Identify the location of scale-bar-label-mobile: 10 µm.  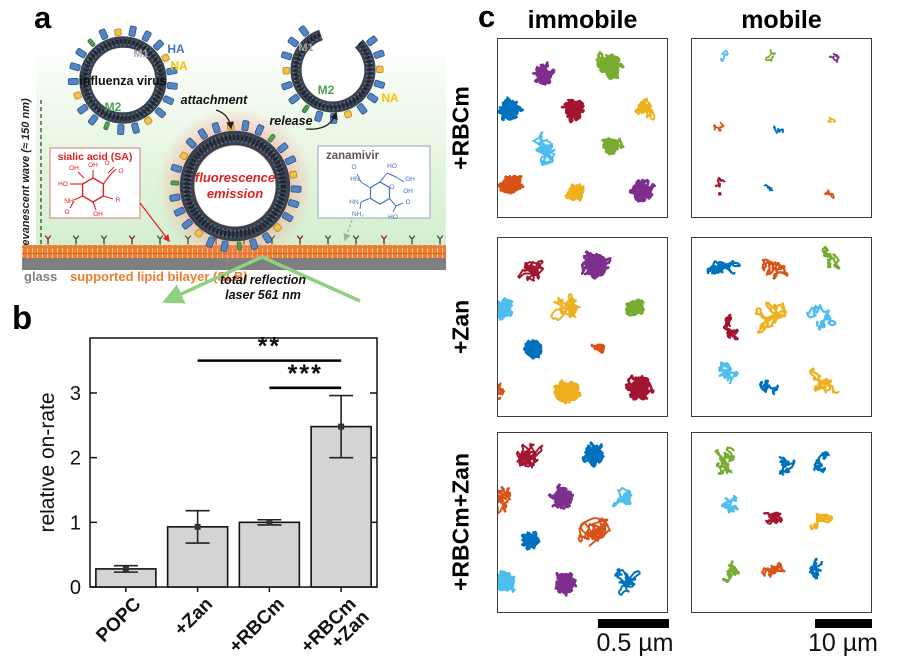
(843, 643).